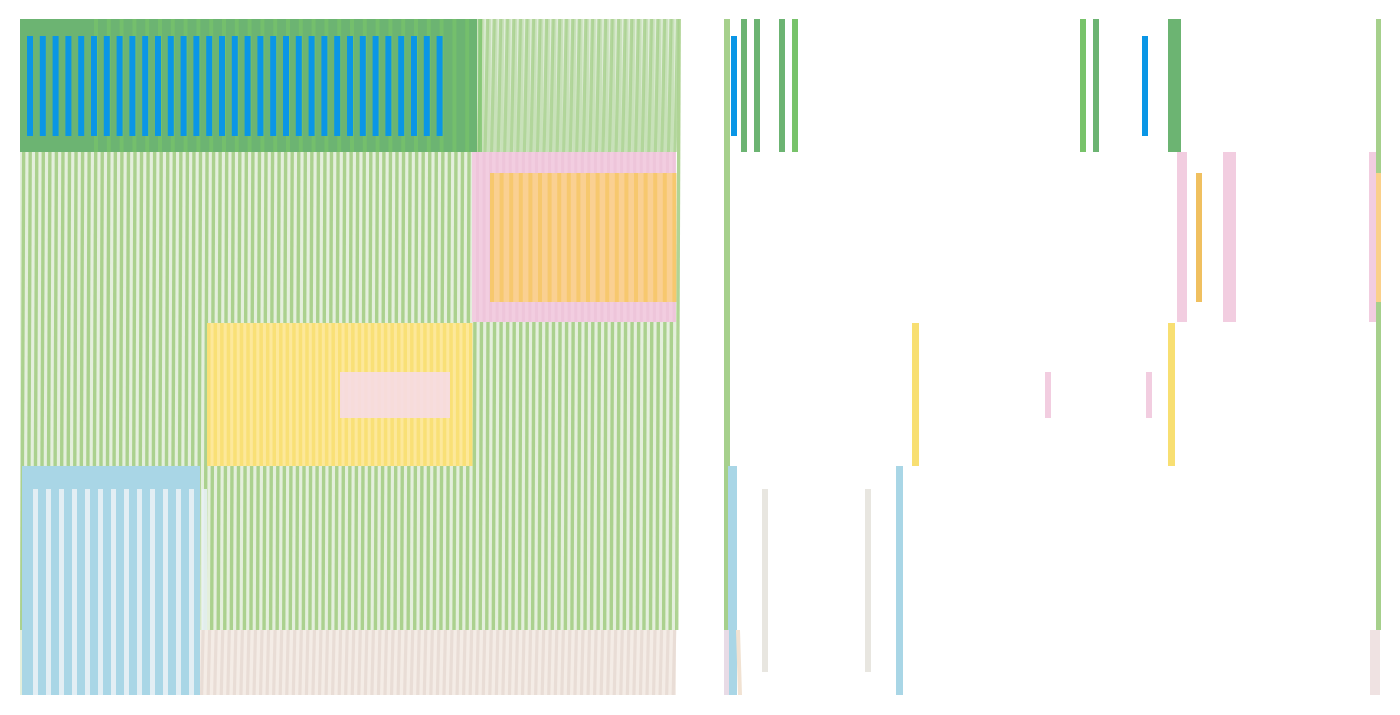 This screenshot has width=1400, height=715. Describe the element at coordinates (477, 237) in the screenshot. I see `pink-stripe` at that location.